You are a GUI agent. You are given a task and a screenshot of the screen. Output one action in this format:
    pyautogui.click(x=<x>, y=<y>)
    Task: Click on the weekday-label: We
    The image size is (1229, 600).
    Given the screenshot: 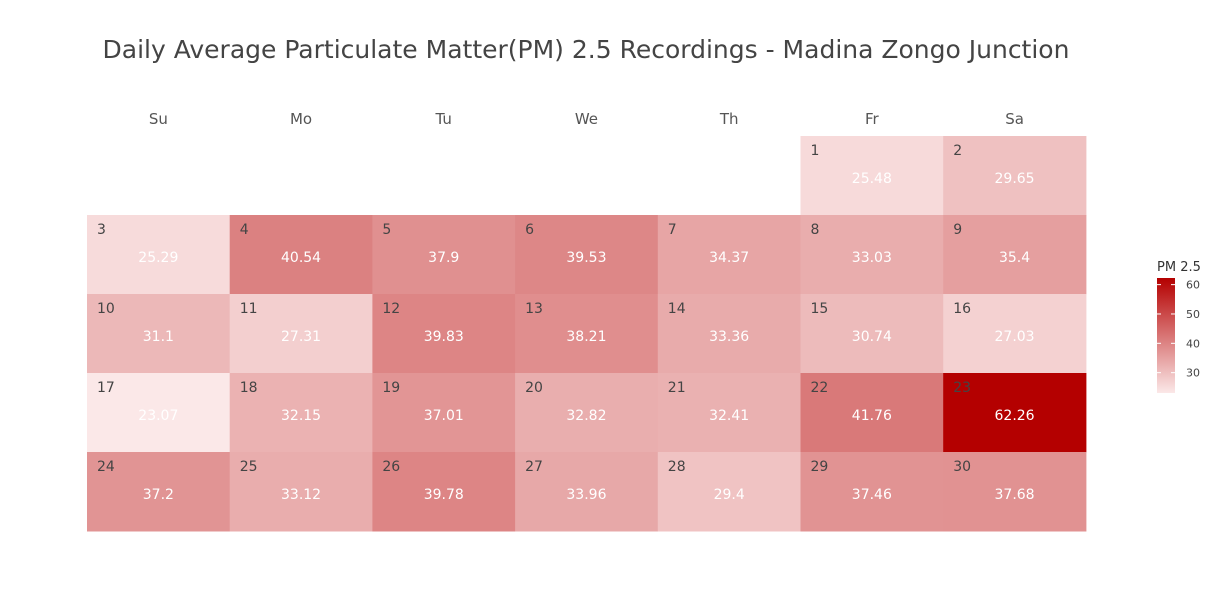 What is the action you would take?
    pyautogui.click(x=586, y=119)
    